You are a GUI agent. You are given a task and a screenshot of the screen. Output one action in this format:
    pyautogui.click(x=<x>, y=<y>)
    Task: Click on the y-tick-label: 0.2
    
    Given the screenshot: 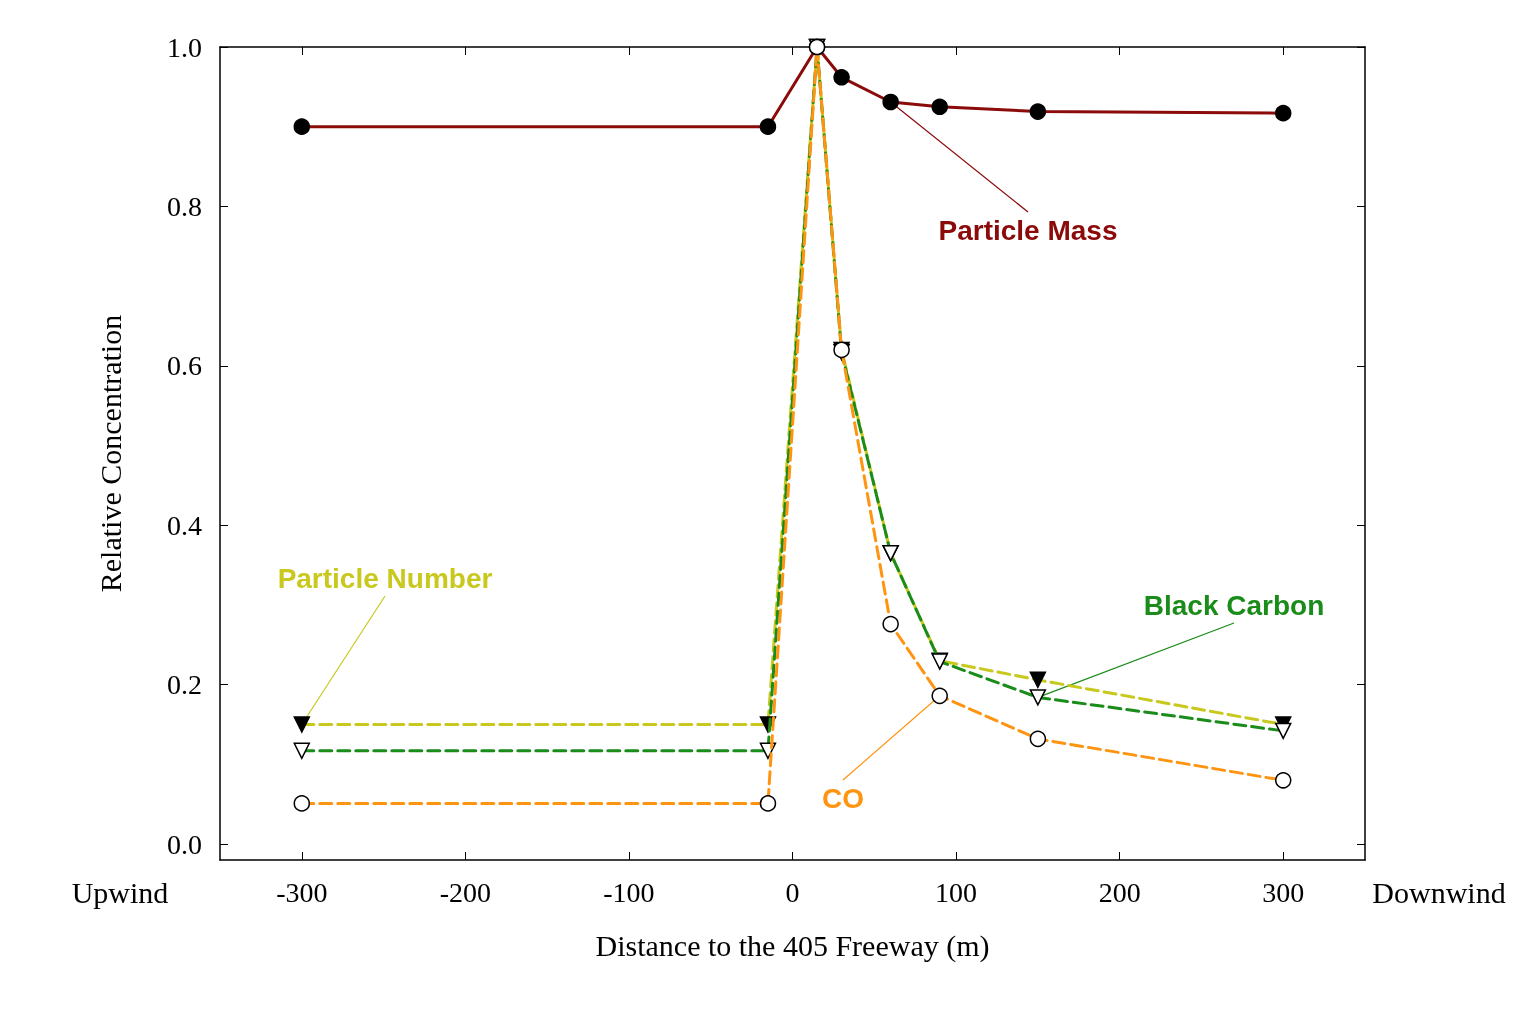 What is the action you would take?
    pyautogui.click(x=184, y=685)
    